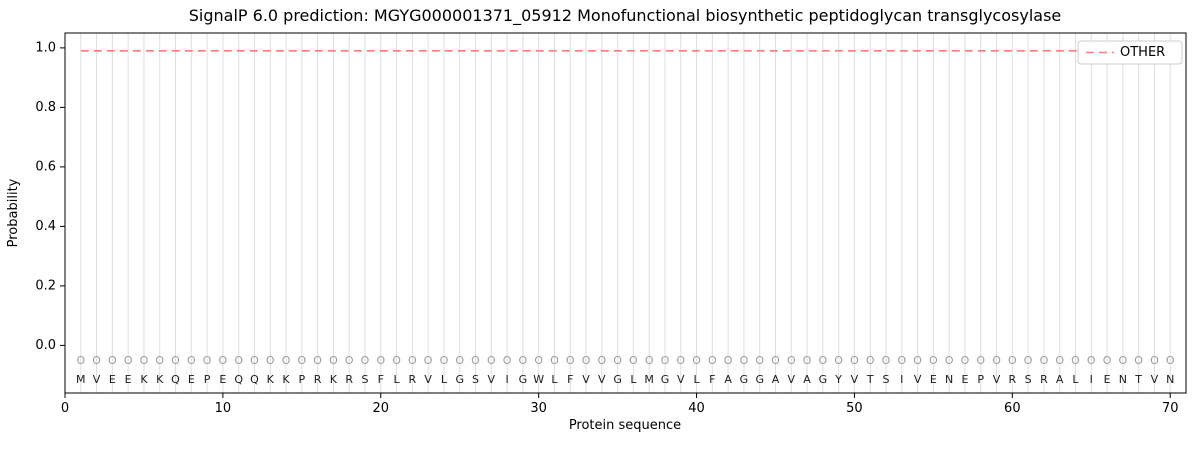  I want to click on residue-letter: W, so click(538, 379).